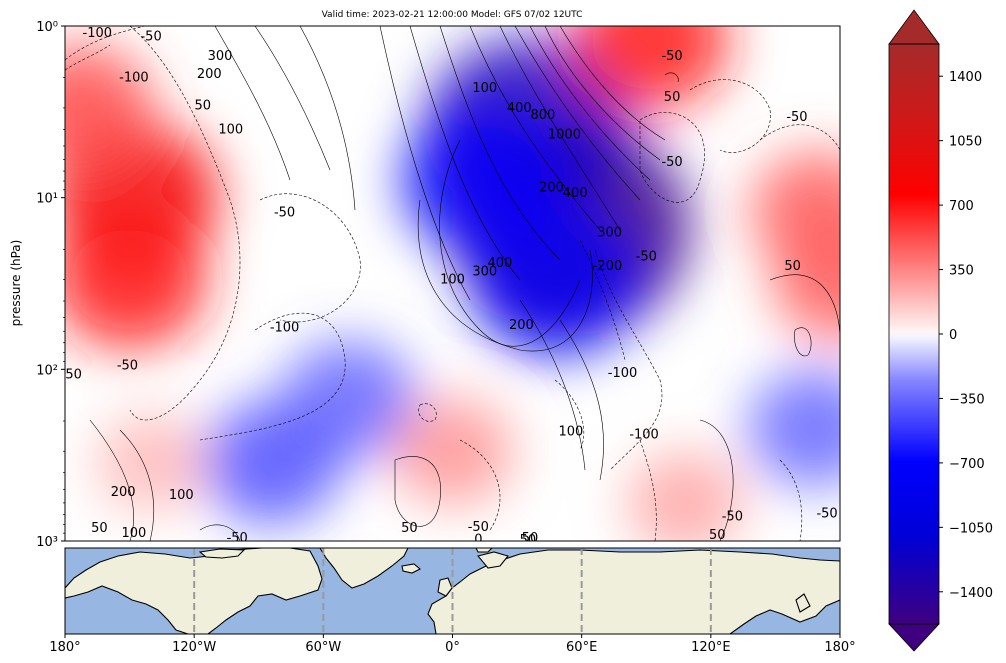 This screenshot has height=663, width=1006. What do you see at coordinates (409, 528) in the screenshot?
I see `contour-label-36: 50` at bounding box center [409, 528].